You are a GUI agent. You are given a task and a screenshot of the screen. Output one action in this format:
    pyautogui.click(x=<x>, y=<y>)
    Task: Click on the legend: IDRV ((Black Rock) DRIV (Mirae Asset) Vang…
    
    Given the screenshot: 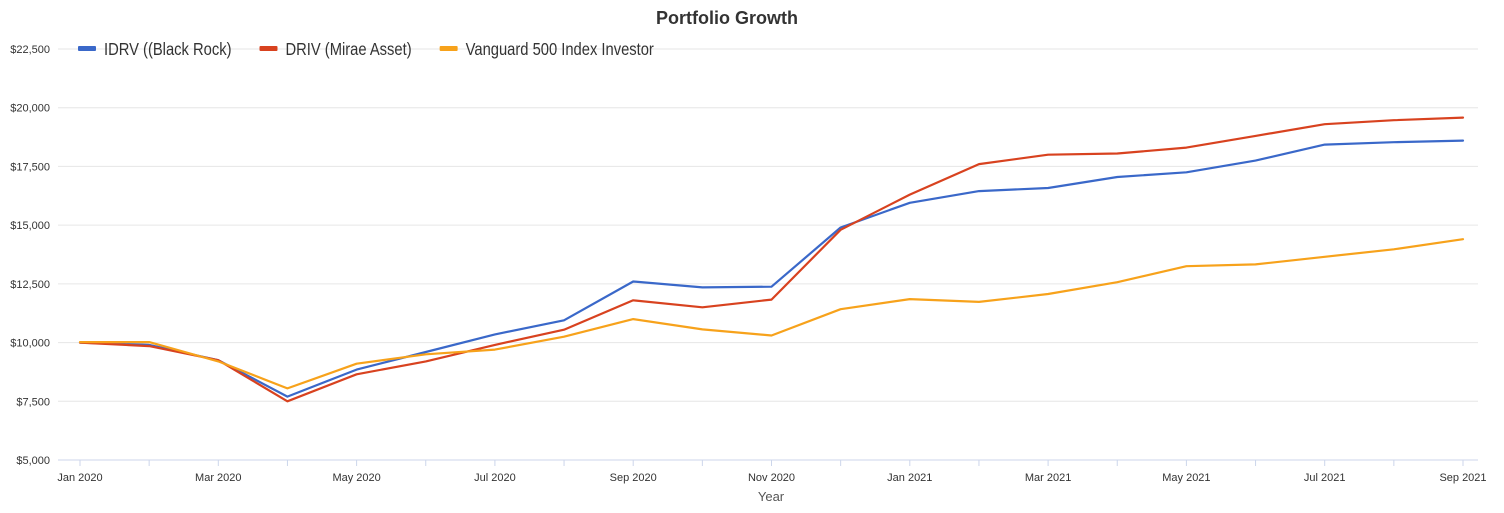 What is the action you would take?
    pyautogui.click(x=366, y=50)
    